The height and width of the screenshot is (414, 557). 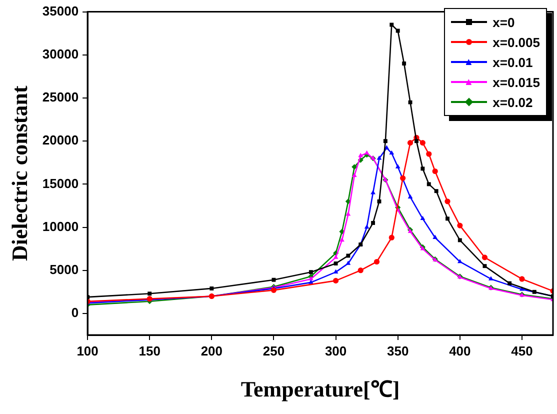 I want to click on y-tick-label: 15000, so click(x=60, y=183).